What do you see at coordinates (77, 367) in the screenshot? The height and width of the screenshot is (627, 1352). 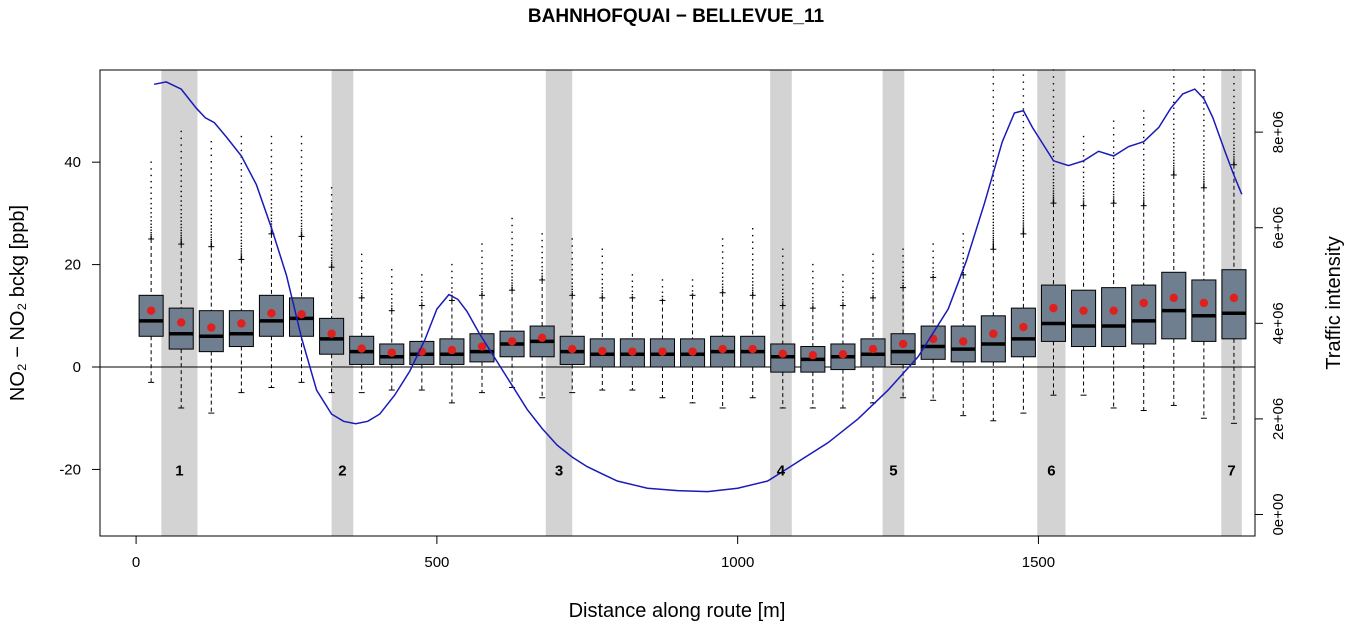 I see `y-tick-label-left: 0` at bounding box center [77, 367].